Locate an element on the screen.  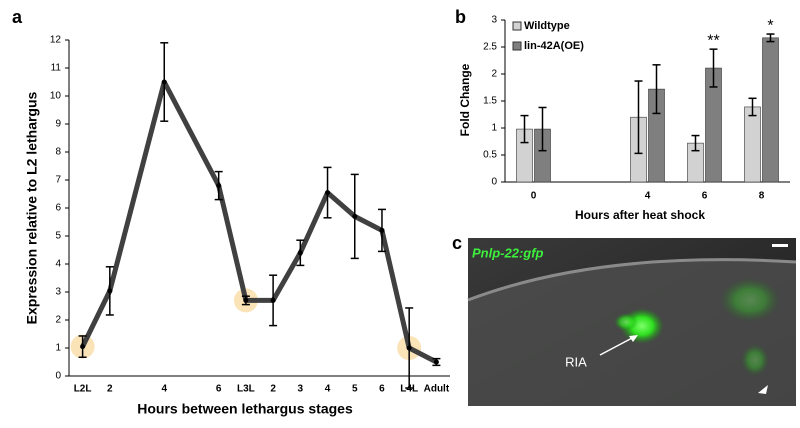
y-tick-label: 7 is located at coordinates (58, 180).